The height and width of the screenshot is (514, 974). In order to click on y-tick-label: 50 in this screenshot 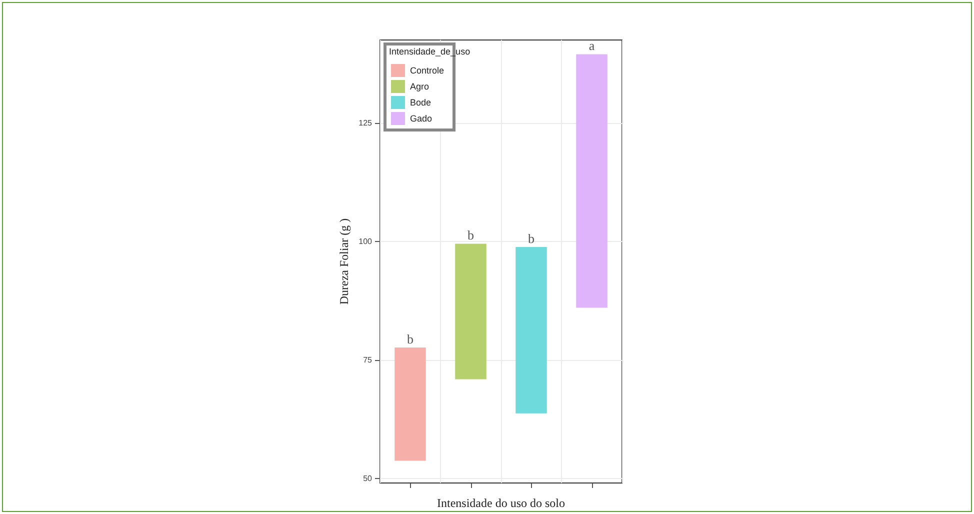, I will do `click(368, 478)`.